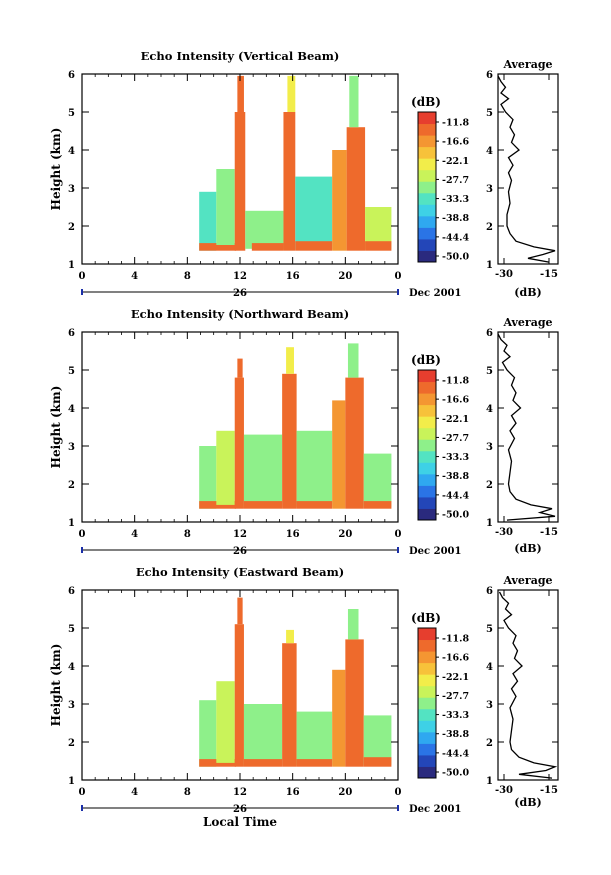 This screenshot has height=875, width=611. I want to click on average-profile-line, so click(528, 685).